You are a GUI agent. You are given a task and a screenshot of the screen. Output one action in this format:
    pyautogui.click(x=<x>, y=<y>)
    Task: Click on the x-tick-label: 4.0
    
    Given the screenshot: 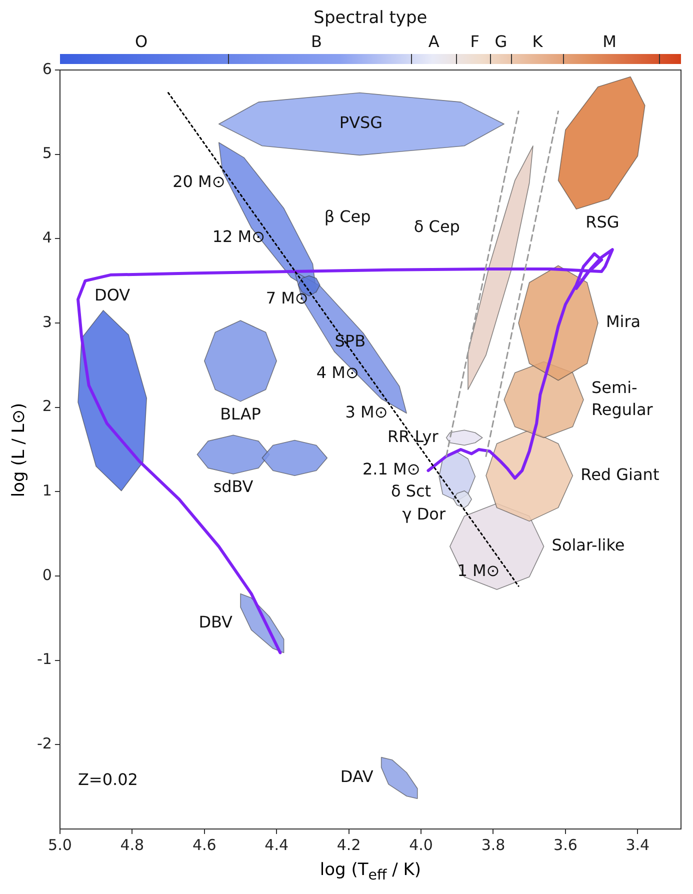 What is the action you would take?
    pyautogui.click(x=421, y=845)
    